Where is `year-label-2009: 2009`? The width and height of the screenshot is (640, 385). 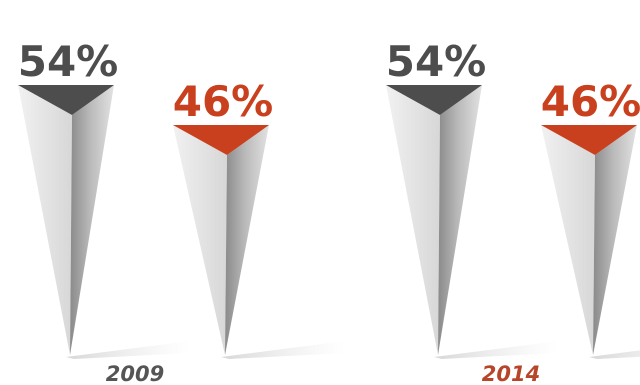 year-label-2009: 2009 is located at coordinates (135, 373).